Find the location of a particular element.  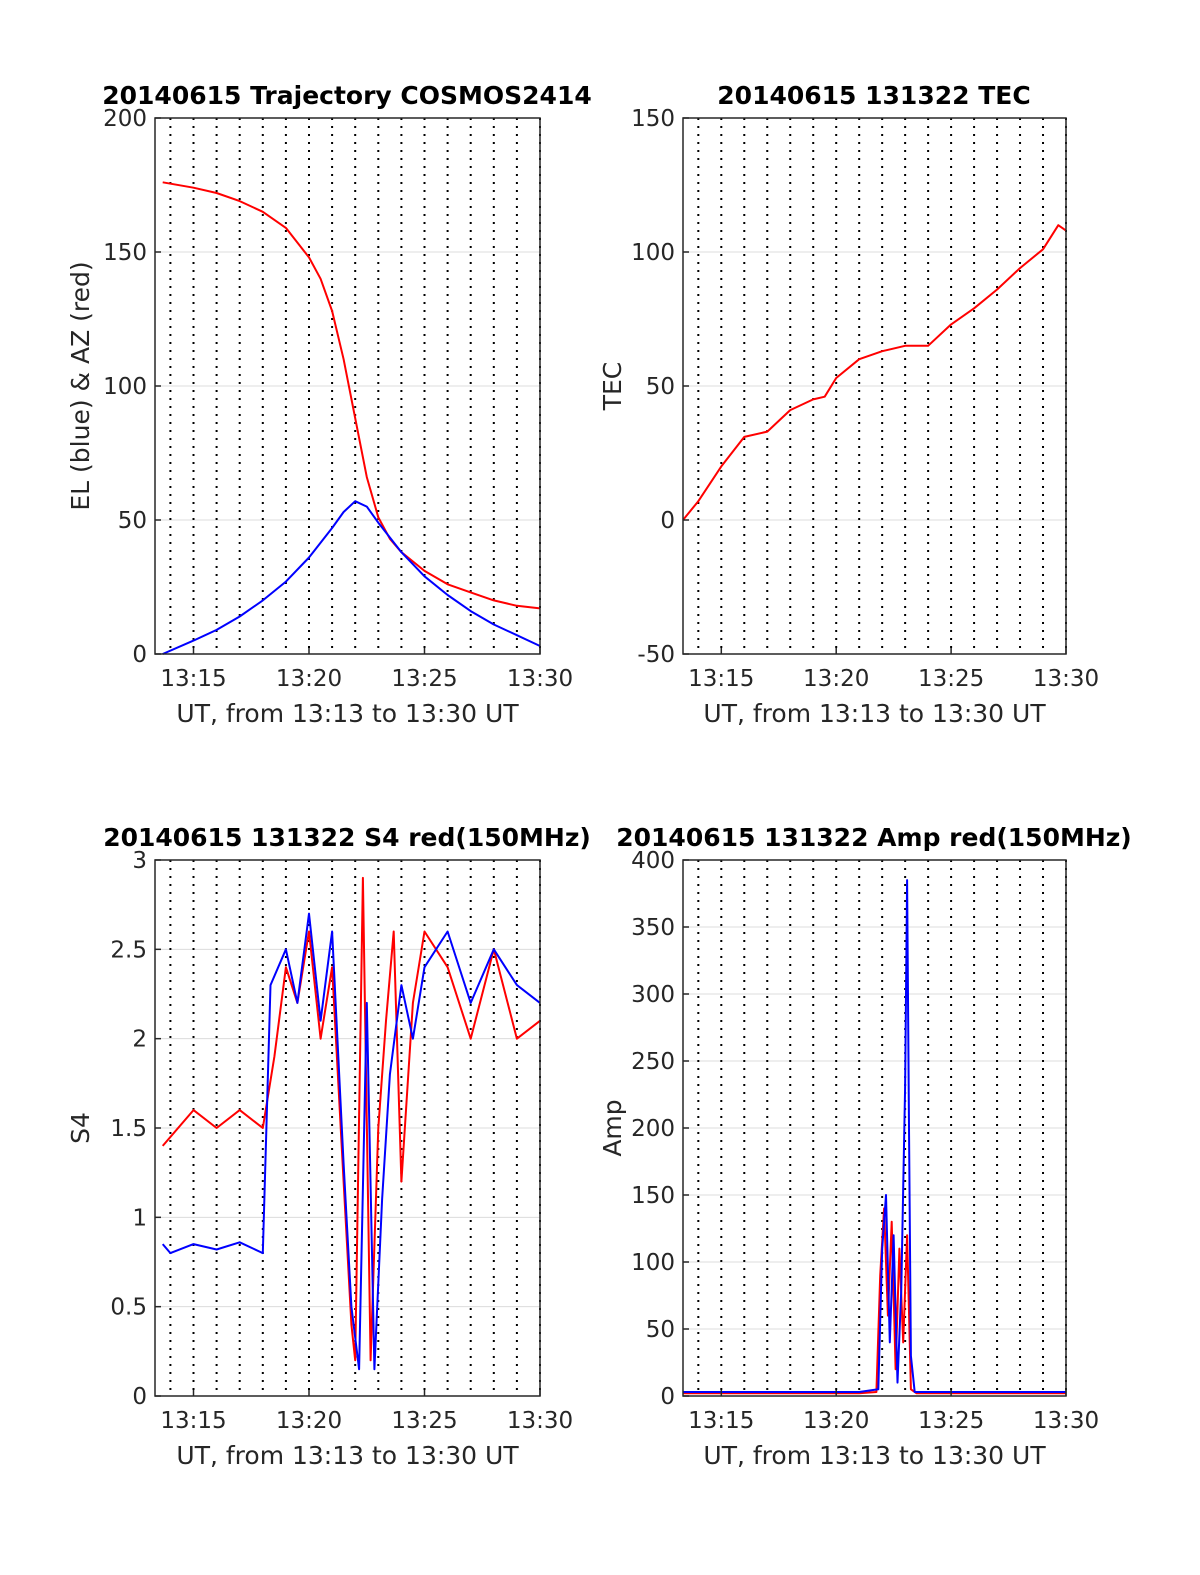

y-tick-label: -50 is located at coordinates (656, 655).